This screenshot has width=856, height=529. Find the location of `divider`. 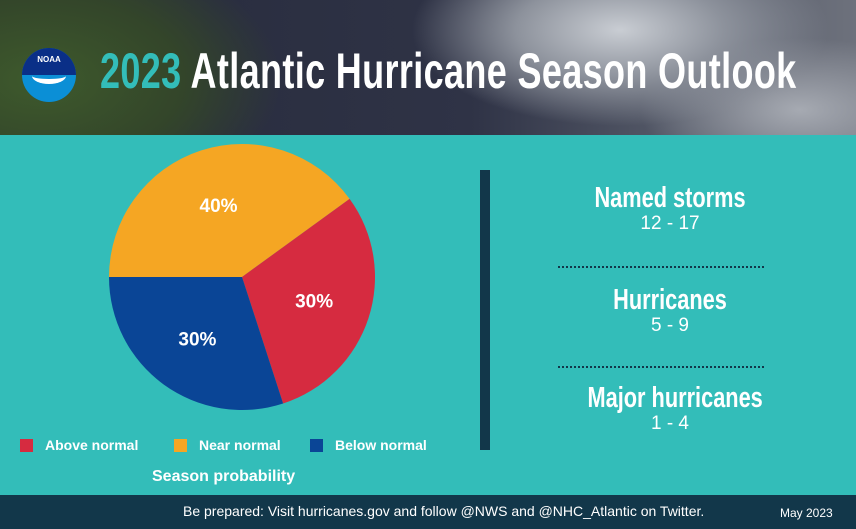

divider is located at coordinates (485, 310).